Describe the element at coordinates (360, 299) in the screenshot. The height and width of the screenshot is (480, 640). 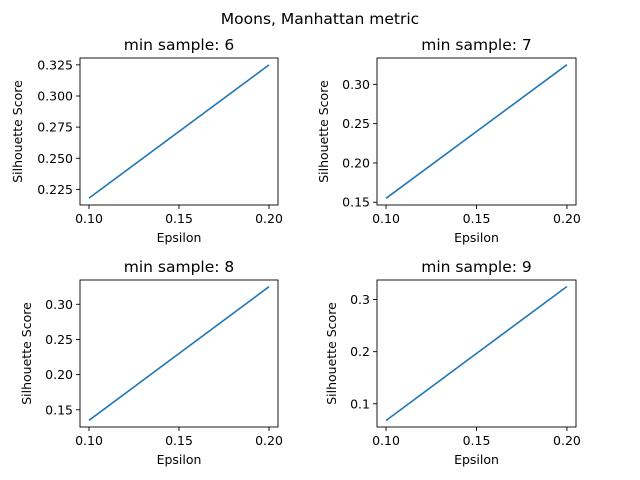
I see `y-tick-label: 0.3` at that location.